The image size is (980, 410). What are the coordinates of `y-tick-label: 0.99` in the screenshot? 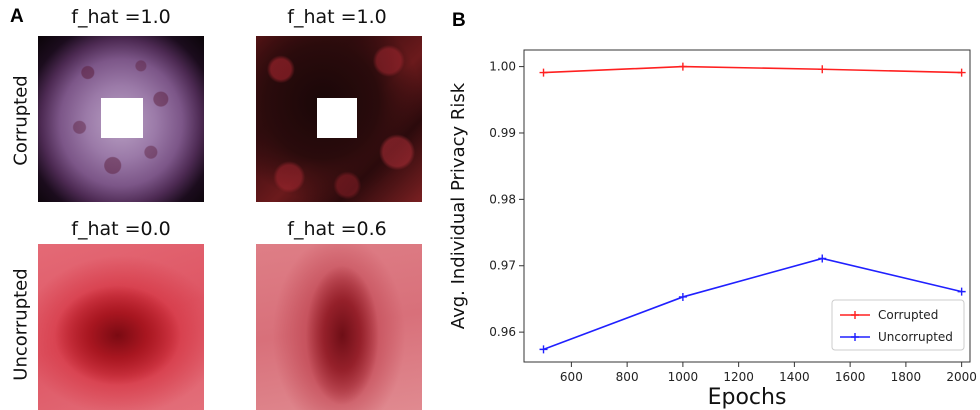 It's located at (502, 133).